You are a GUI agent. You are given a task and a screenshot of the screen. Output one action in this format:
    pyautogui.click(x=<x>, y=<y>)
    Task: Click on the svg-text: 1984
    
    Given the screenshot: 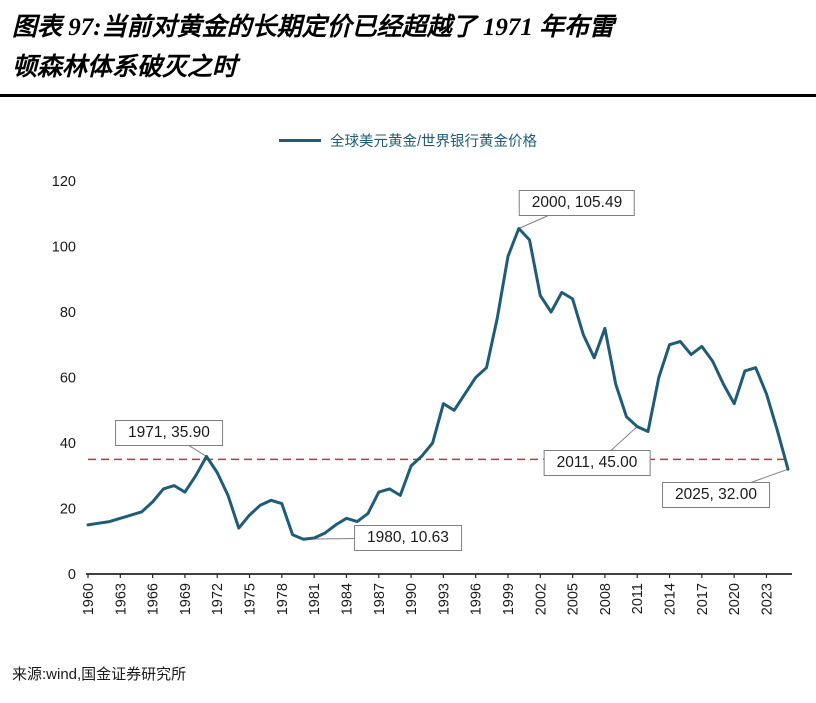 What is the action you would take?
    pyautogui.click(x=347, y=599)
    